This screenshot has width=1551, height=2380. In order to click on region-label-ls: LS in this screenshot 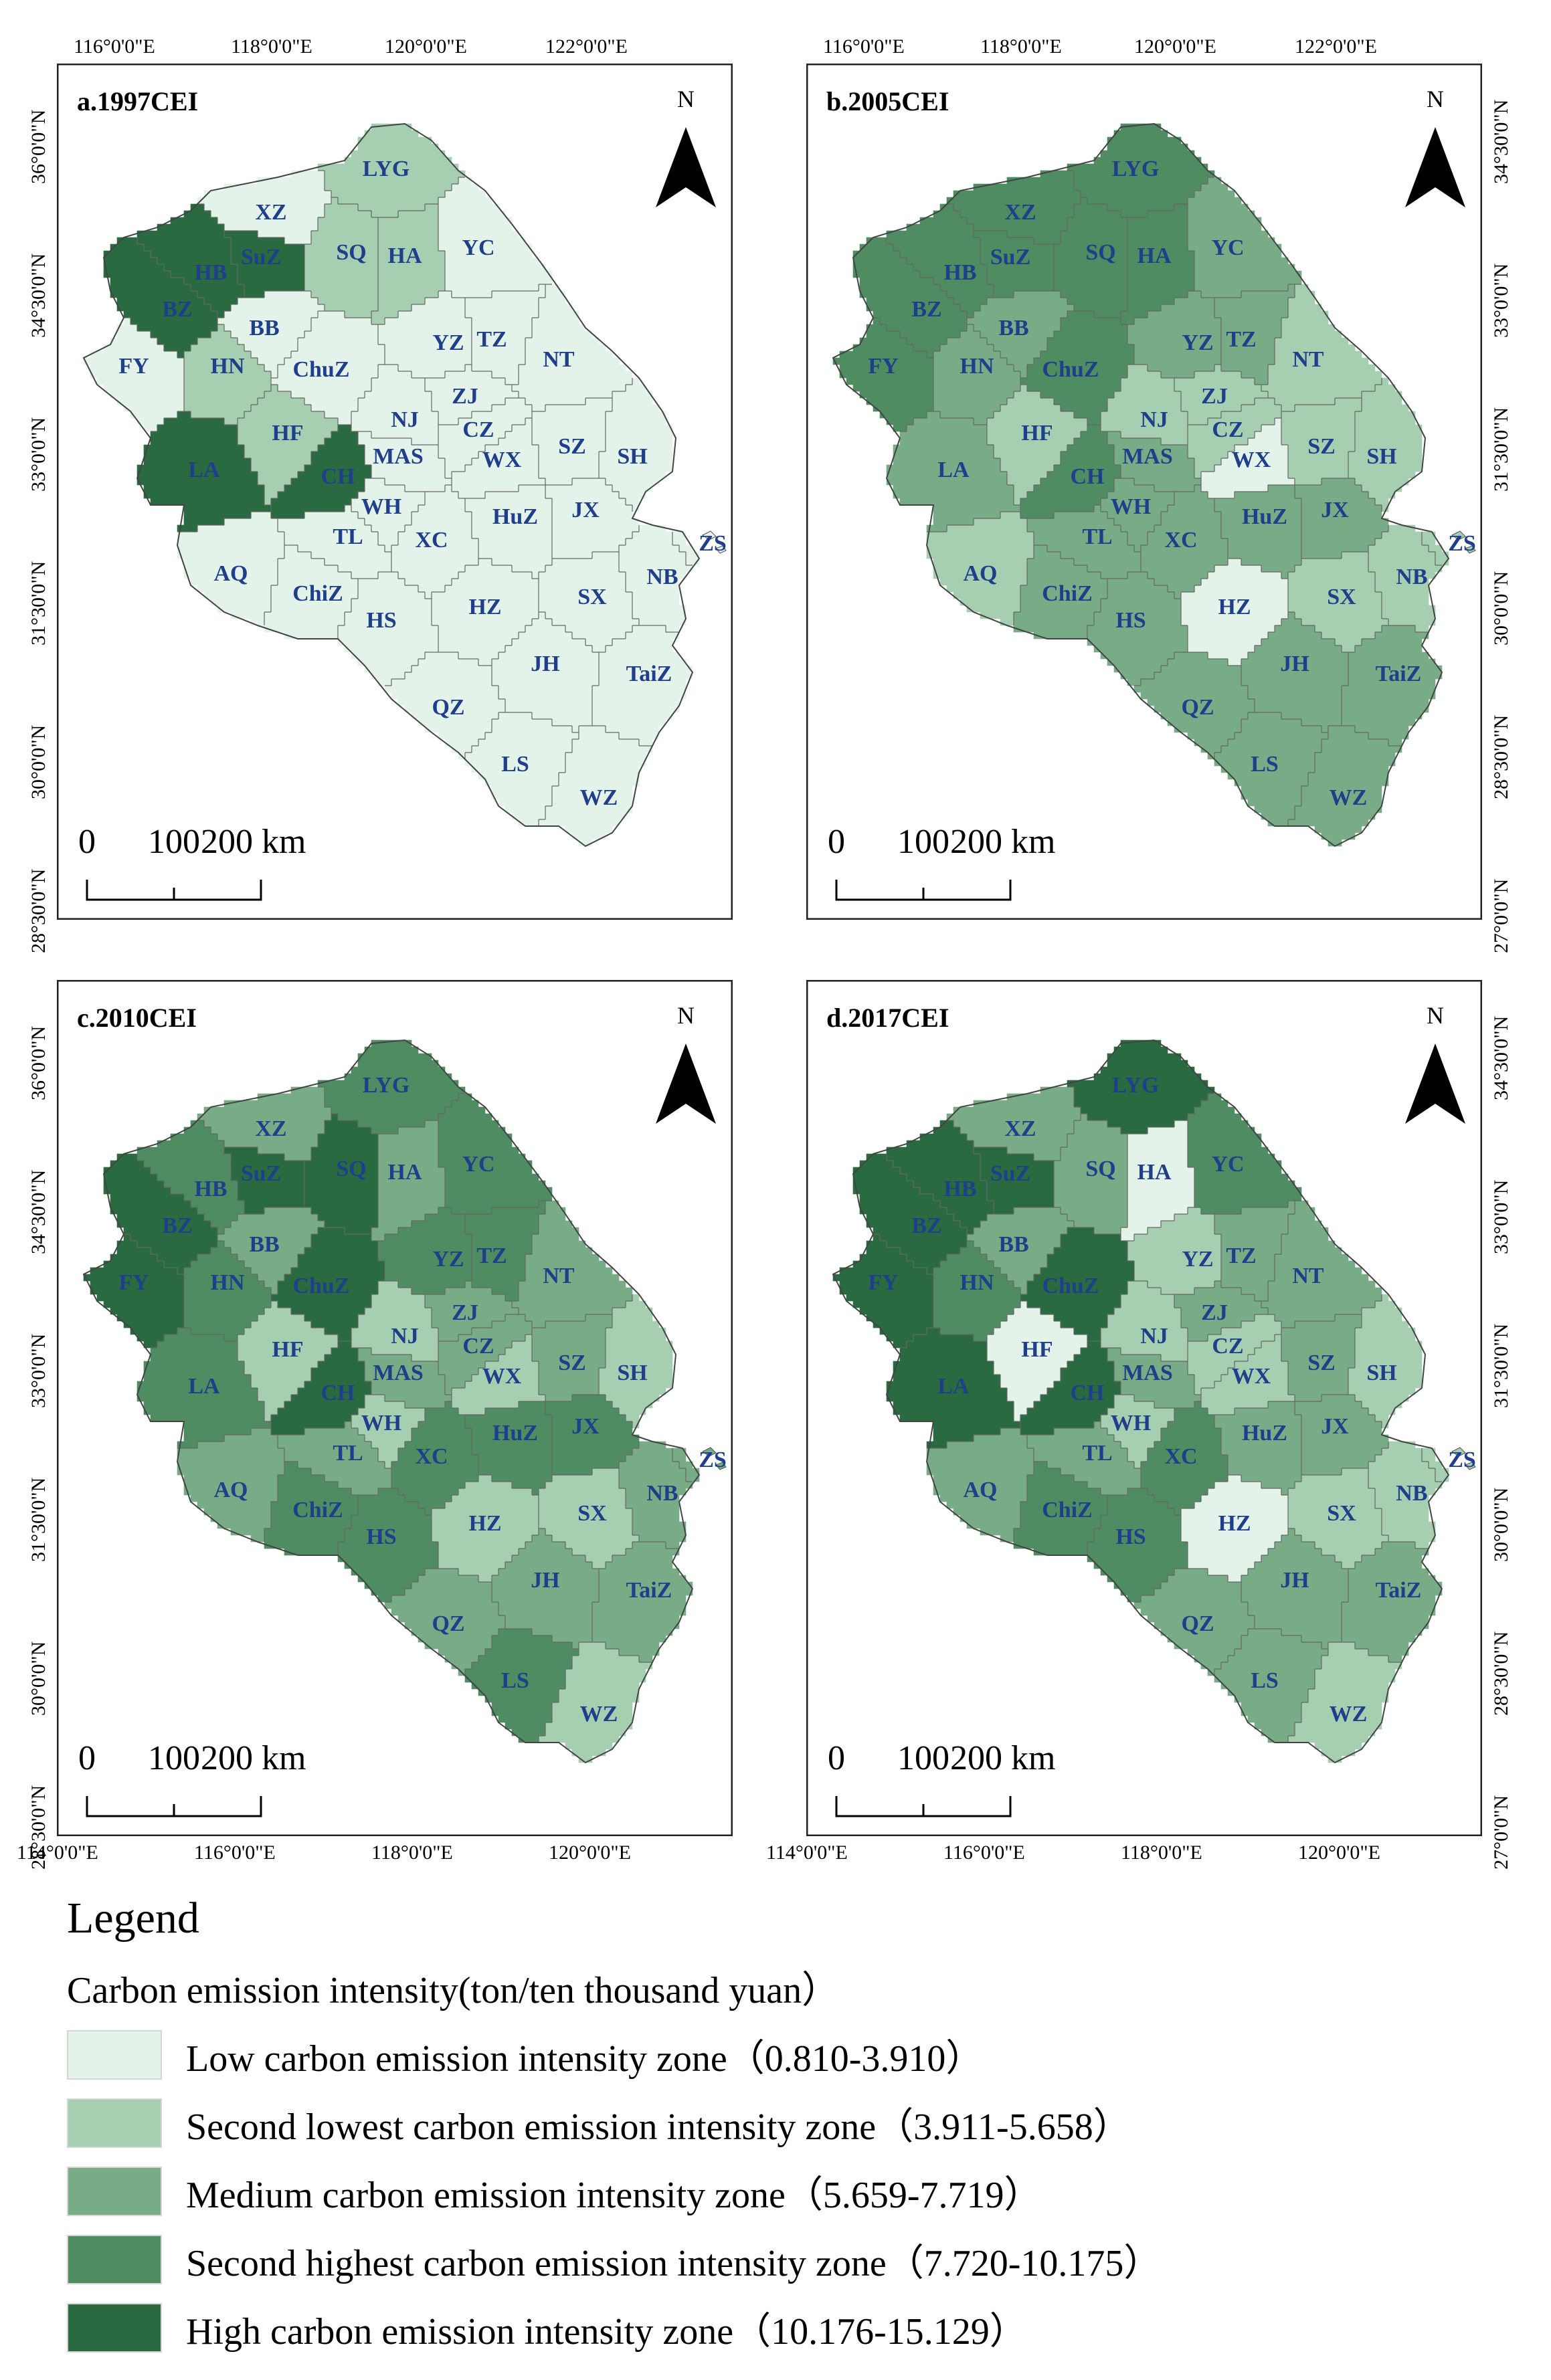, I will do `click(1265, 1681)`.